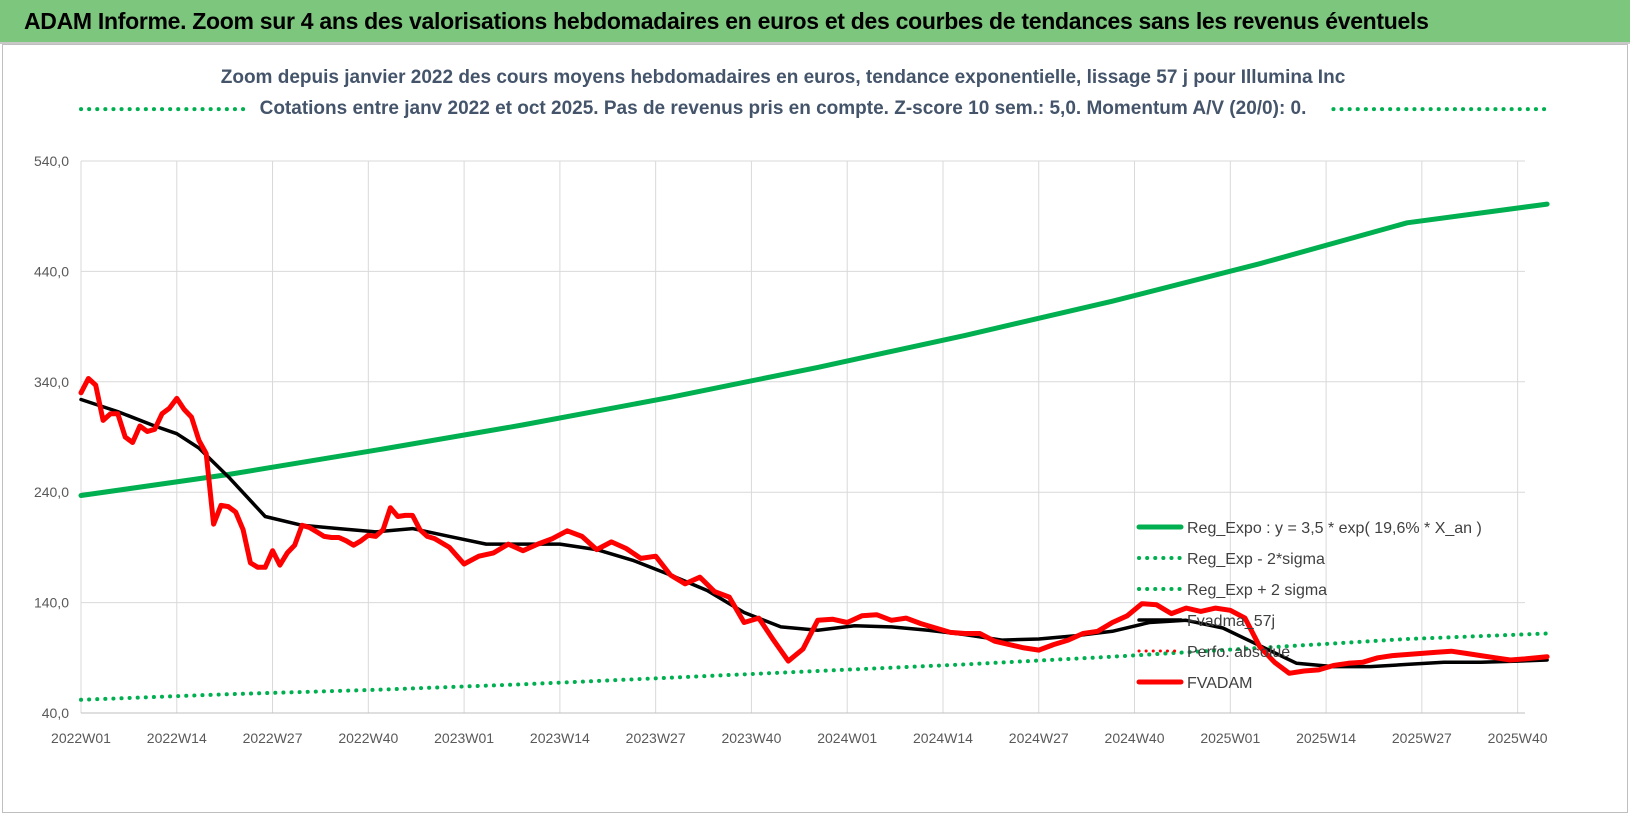 This screenshot has width=1630, height=815. Describe the element at coordinates (560, 738) in the screenshot. I see `x-tick-label: 2023W14` at that location.